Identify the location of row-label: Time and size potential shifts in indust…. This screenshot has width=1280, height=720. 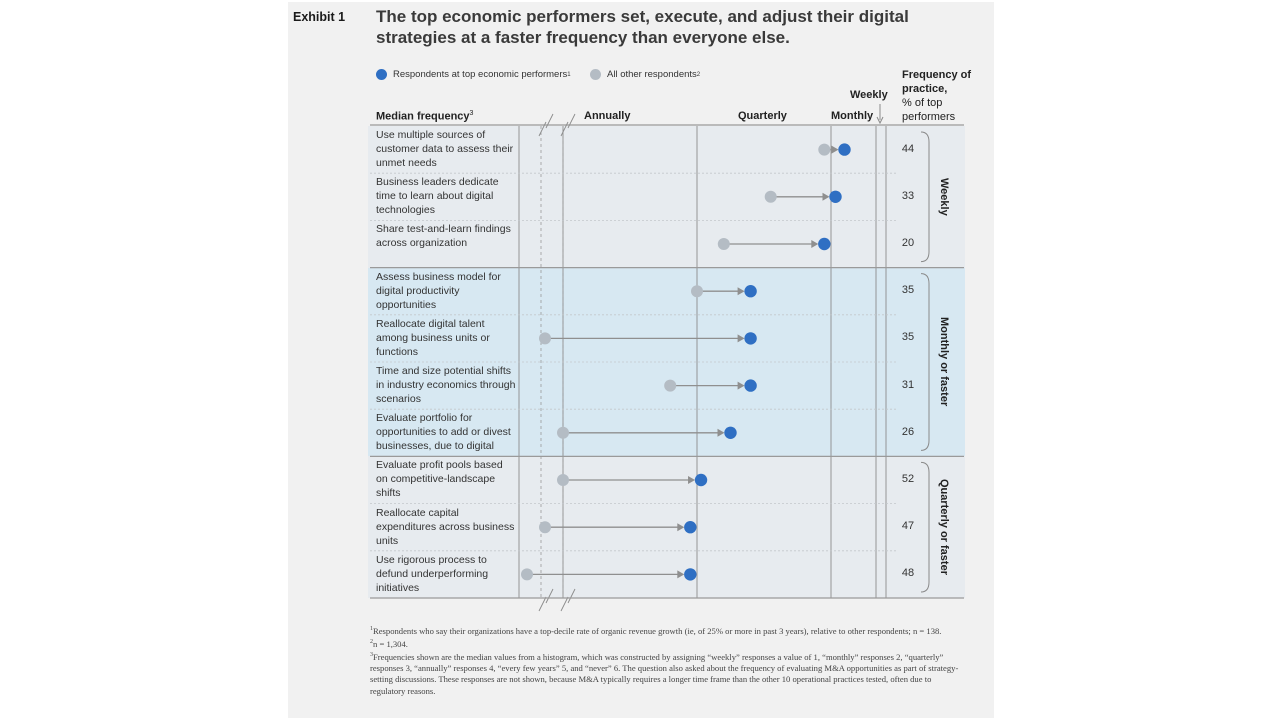
(446, 385).